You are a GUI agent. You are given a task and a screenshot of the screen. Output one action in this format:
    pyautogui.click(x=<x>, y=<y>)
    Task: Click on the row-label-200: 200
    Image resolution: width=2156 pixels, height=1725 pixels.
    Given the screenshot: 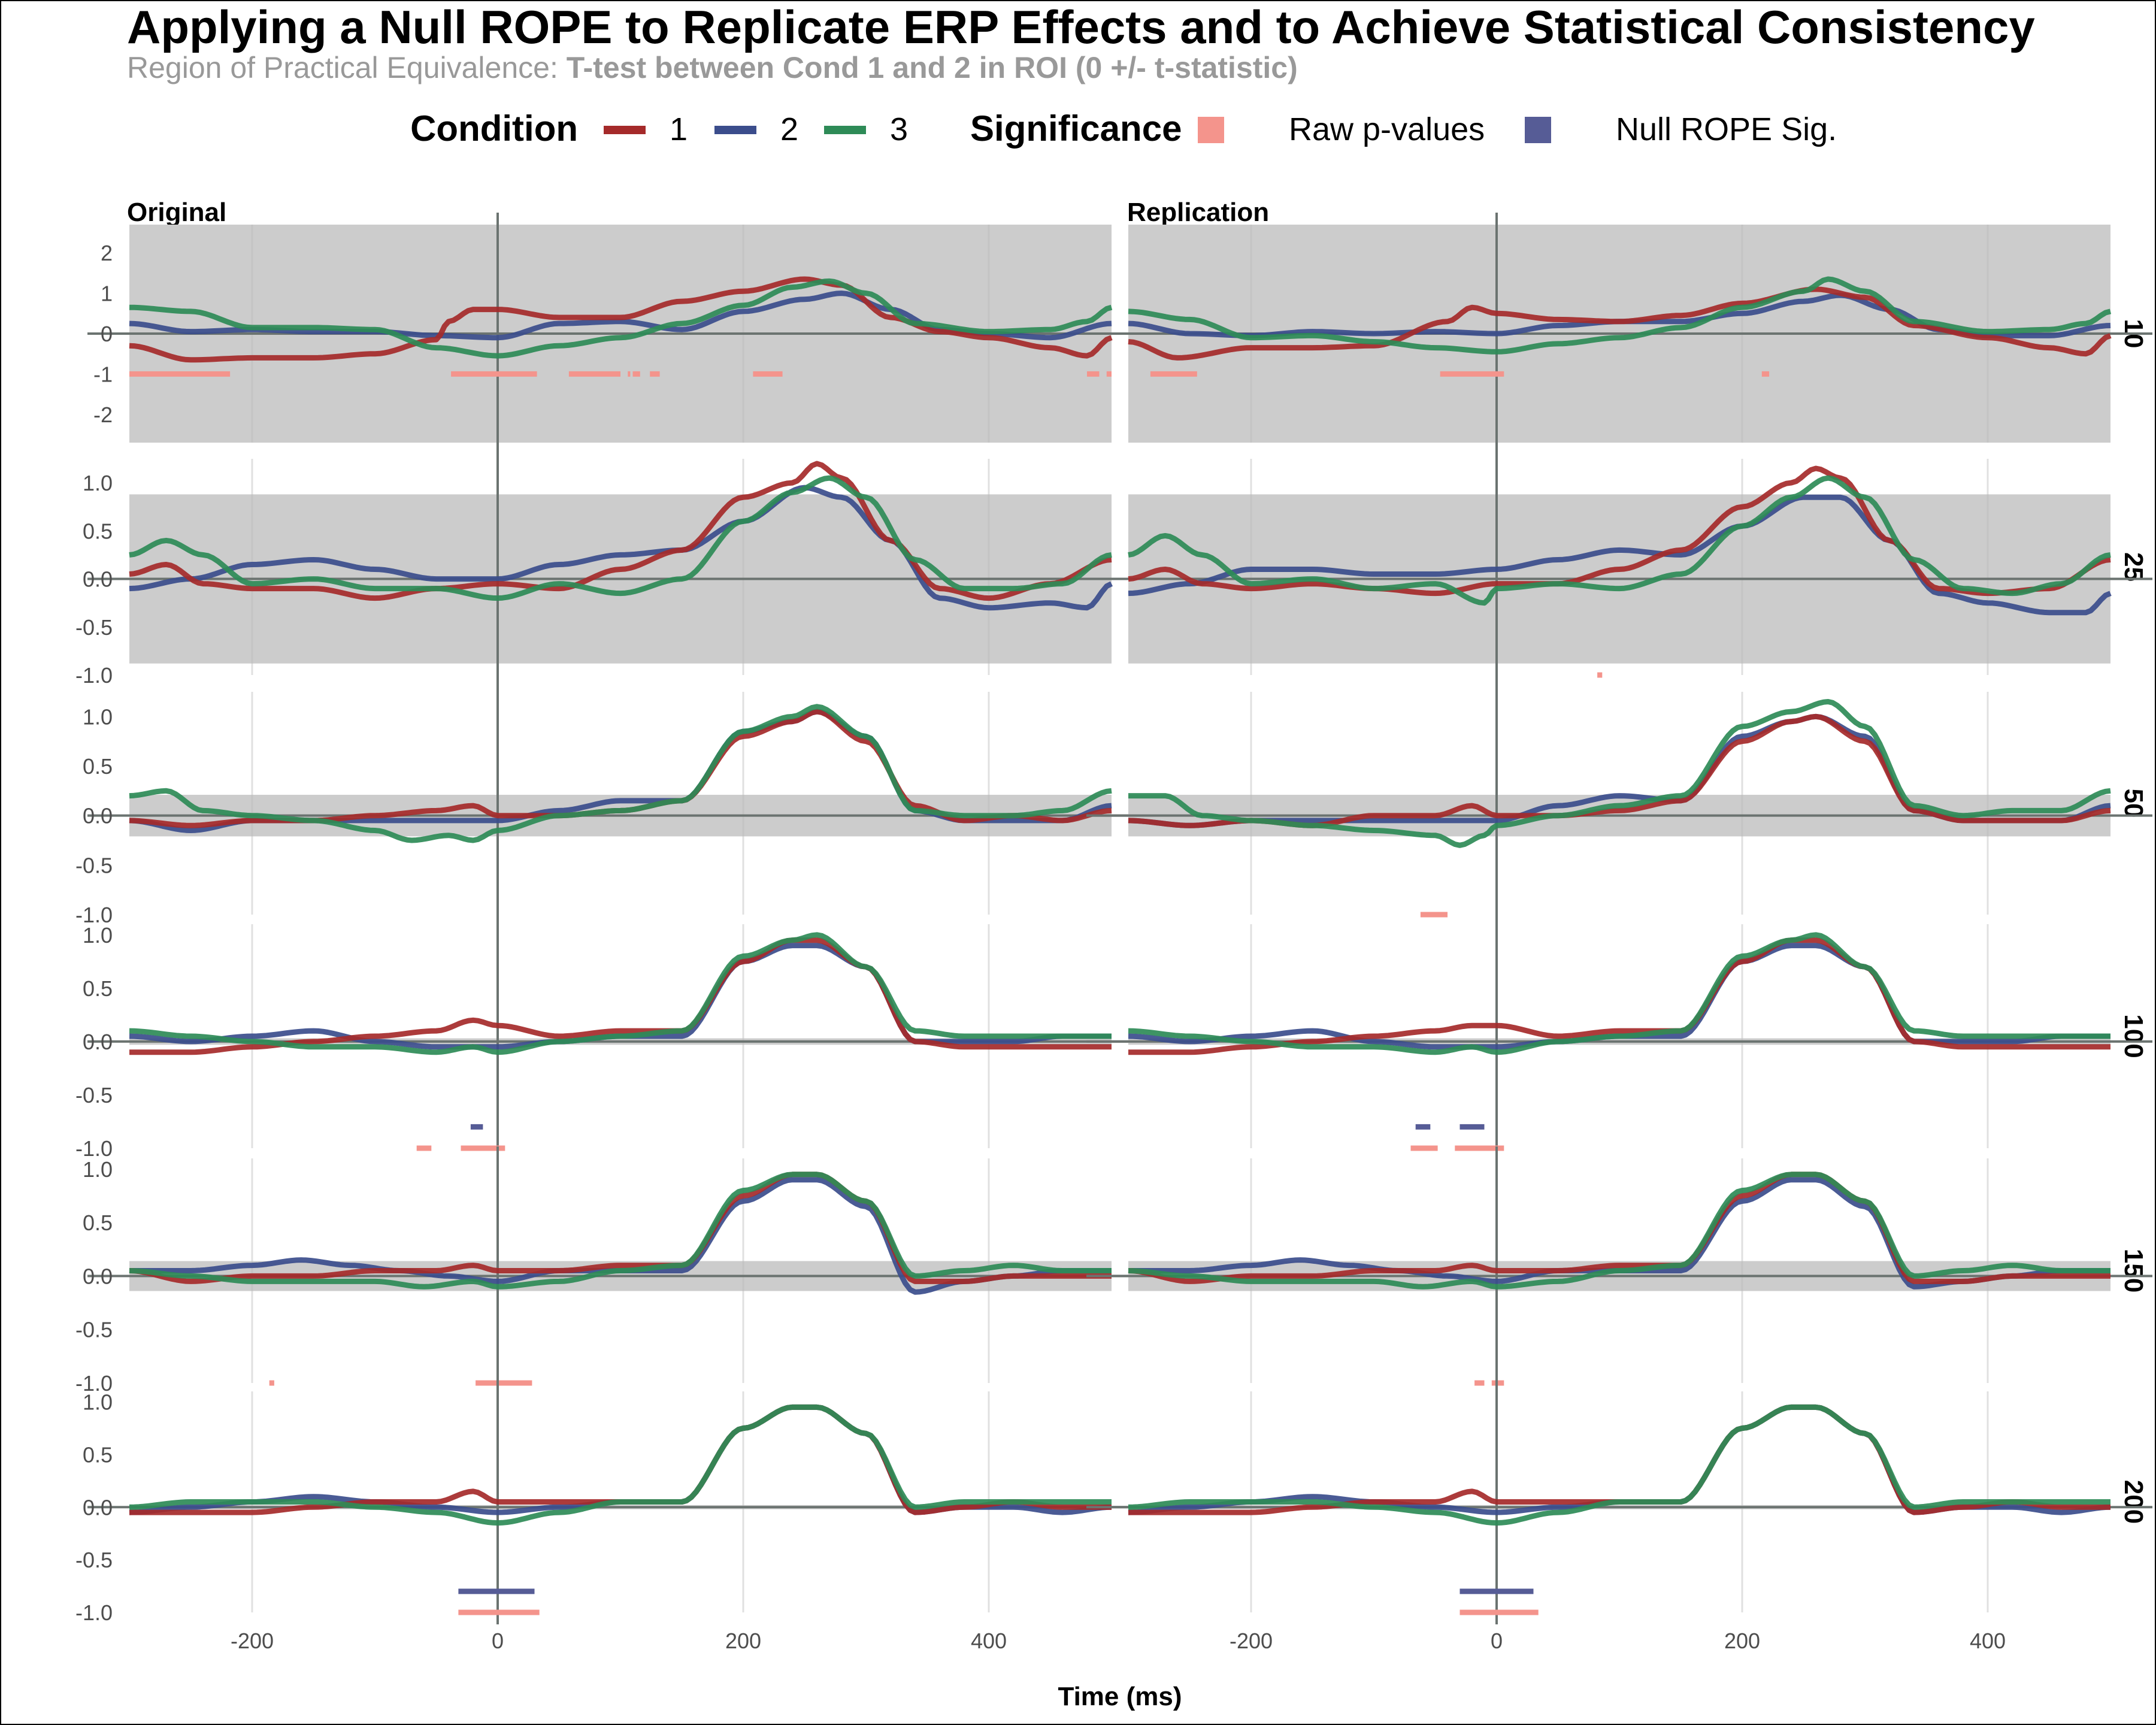 What is the action you would take?
    pyautogui.click(x=2133, y=1502)
    